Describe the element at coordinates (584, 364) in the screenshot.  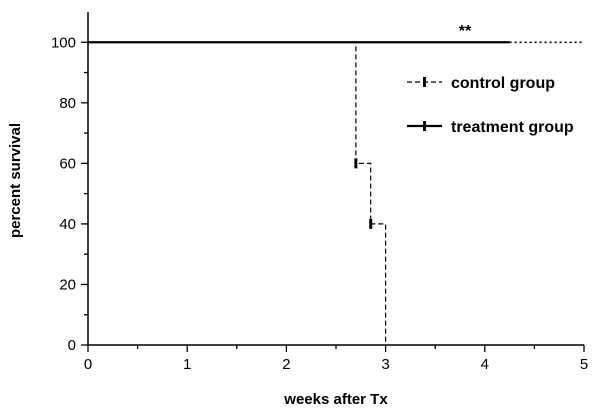
I see `x-tick-label: 5` at that location.